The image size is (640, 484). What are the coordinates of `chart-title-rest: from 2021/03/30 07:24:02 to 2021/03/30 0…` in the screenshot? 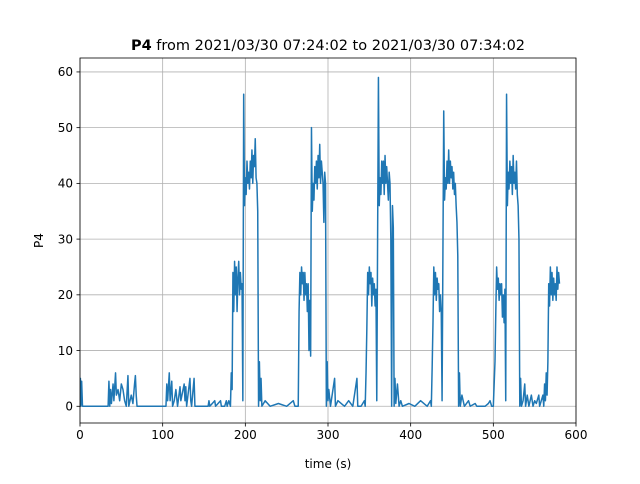 It's located at (338, 46).